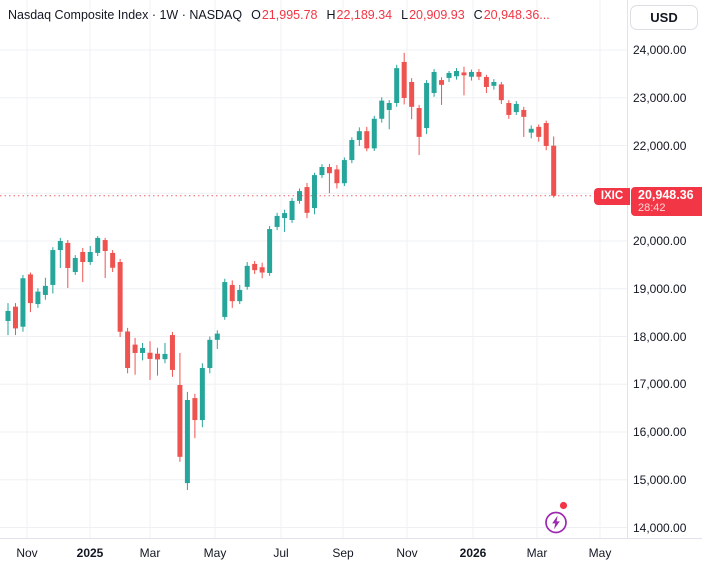 The height and width of the screenshot is (569, 702). I want to click on price-axis-label: 16,000.00, so click(660, 432).